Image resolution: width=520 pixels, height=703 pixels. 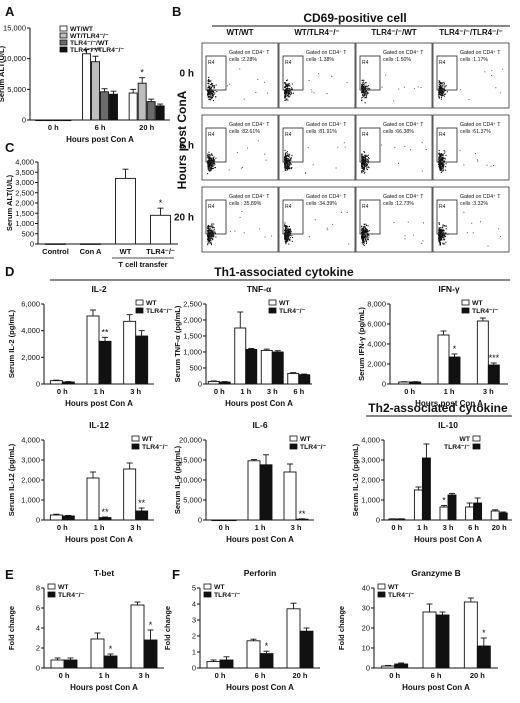 I want to click on y-tick-label: 4,000, so click(x=376, y=344).